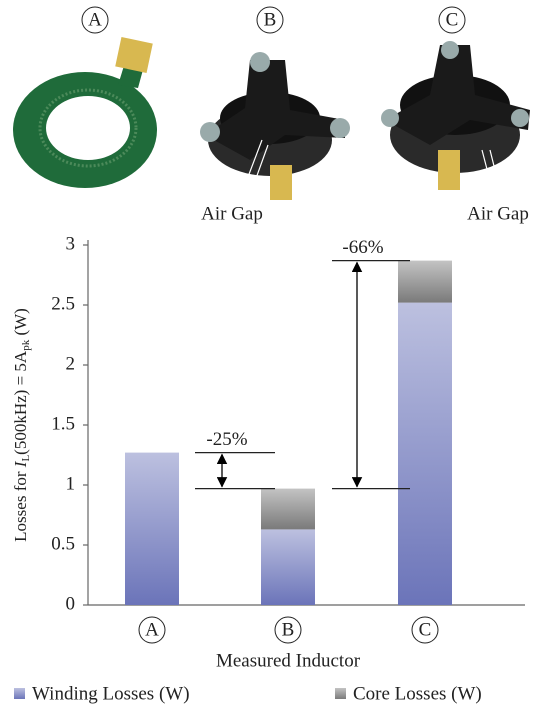 The image size is (540, 711). Describe the element at coordinates (63, 423) in the screenshot. I see `y-tick-label: 1.5` at that location.